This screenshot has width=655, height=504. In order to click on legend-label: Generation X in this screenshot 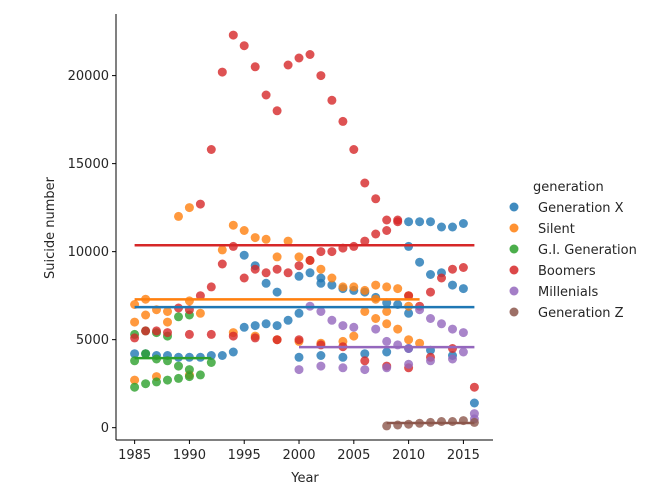, I will do `click(581, 208)`.